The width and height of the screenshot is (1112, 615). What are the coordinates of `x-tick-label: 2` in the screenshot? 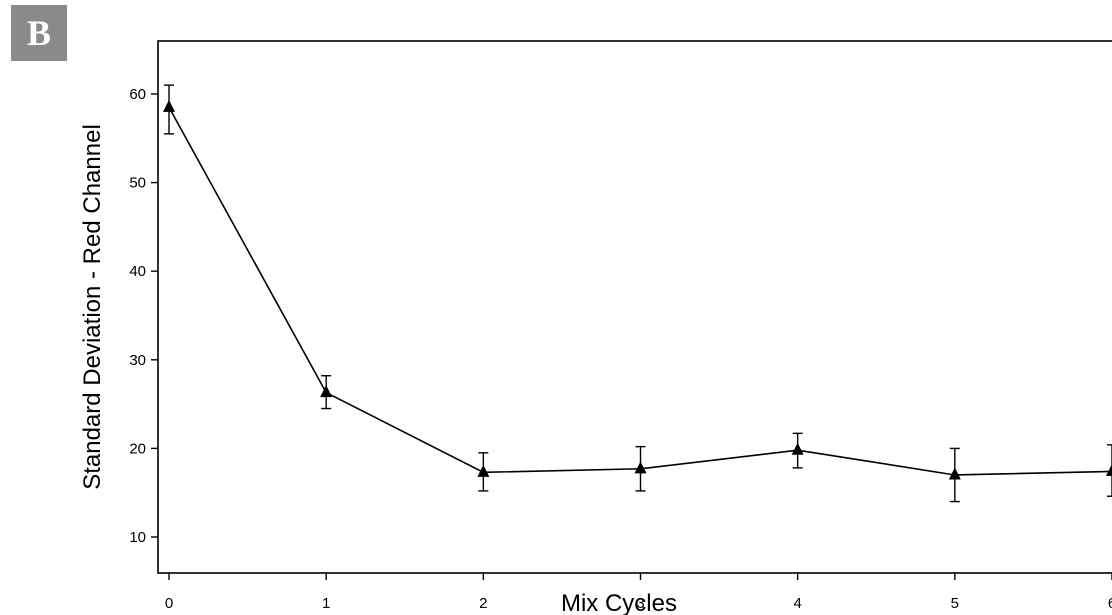 It's located at (483, 603).